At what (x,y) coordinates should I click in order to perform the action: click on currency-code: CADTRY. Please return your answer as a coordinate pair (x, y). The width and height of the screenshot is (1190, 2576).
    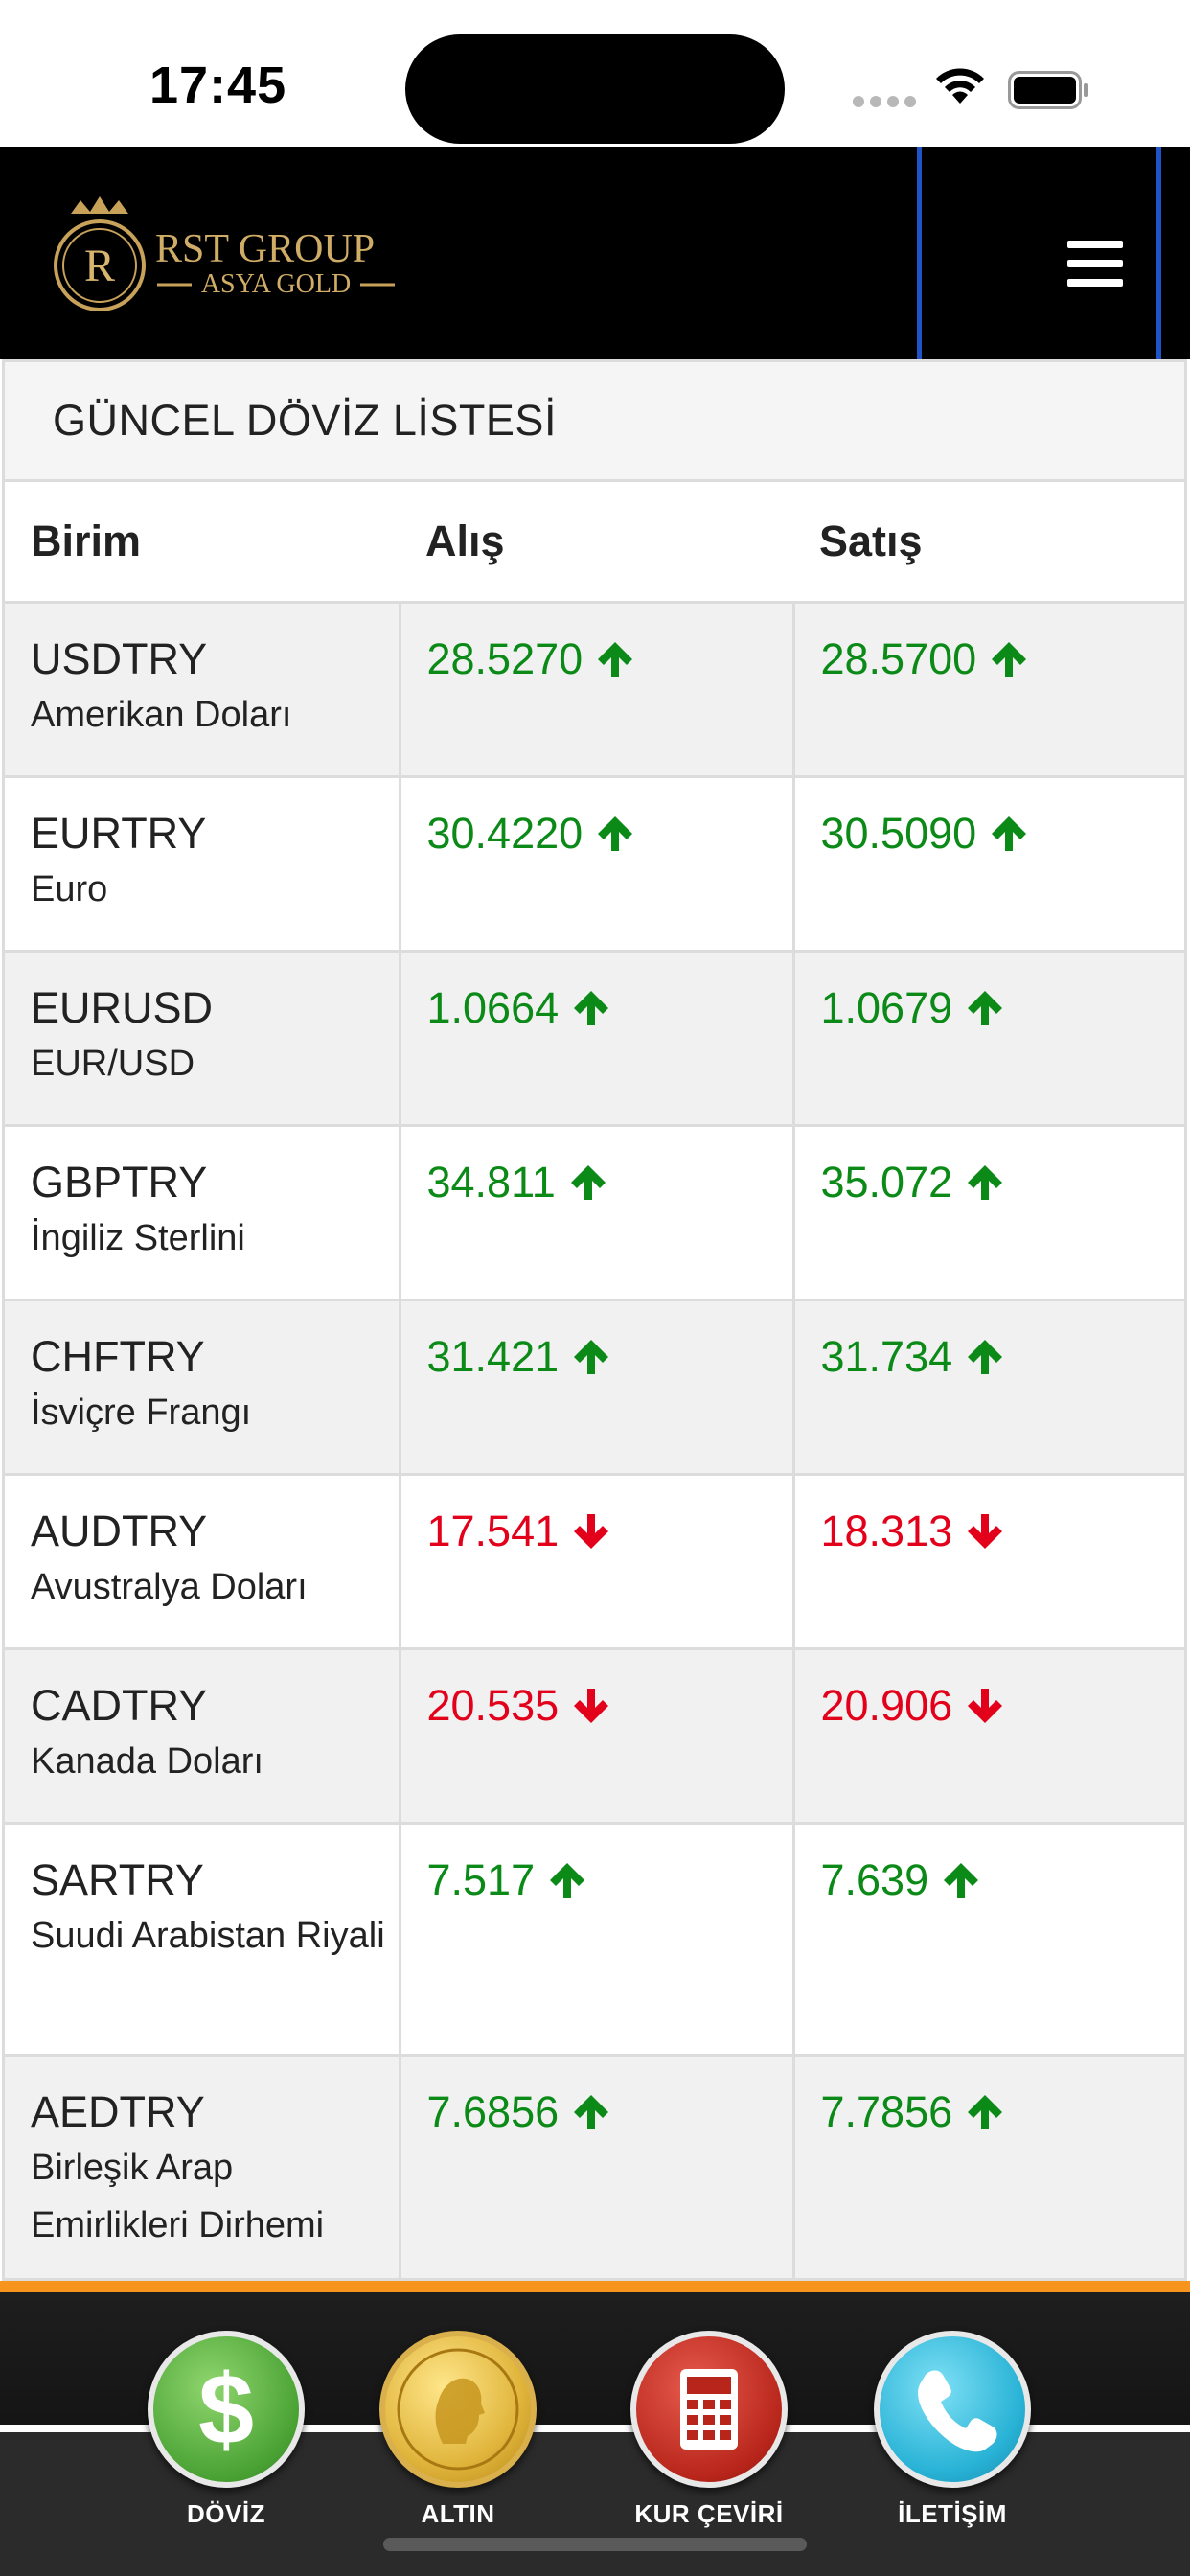
    Looking at the image, I should click on (120, 1705).